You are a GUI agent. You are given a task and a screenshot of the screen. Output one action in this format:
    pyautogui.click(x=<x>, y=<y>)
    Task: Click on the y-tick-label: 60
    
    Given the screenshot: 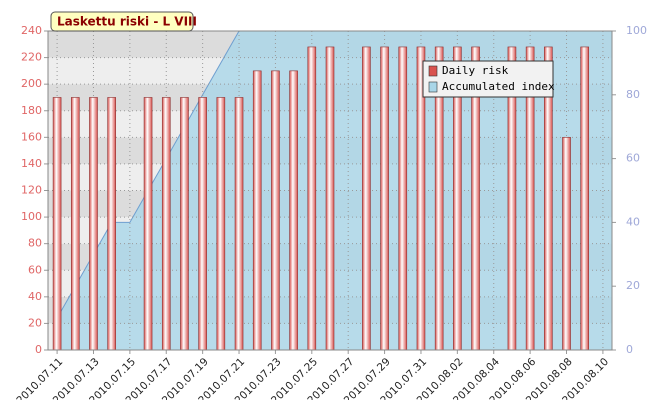 What is the action you would take?
    pyautogui.click(x=35, y=269)
    